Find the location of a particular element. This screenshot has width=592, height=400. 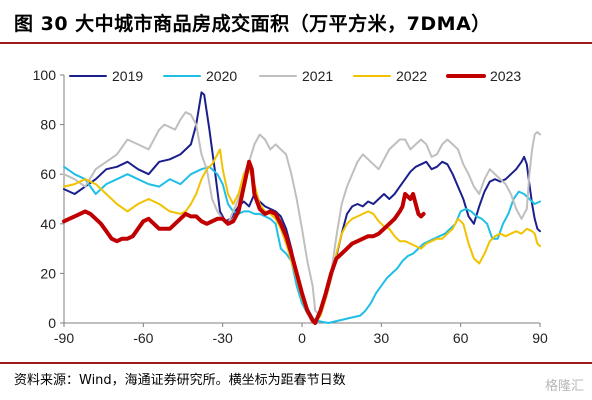

x-tick-label: -90 is located at coordinates (64, 338).